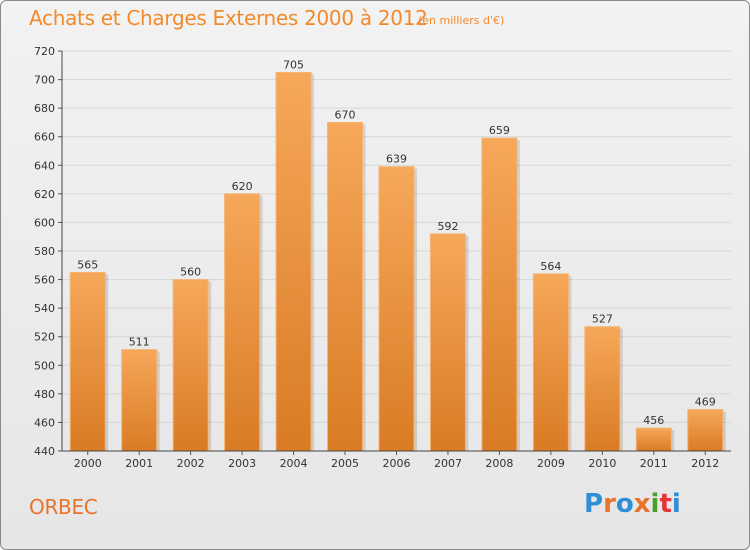 This screenshot has width=750, height=550. I want to click on y-tick-label: 500, so click(44, 365).